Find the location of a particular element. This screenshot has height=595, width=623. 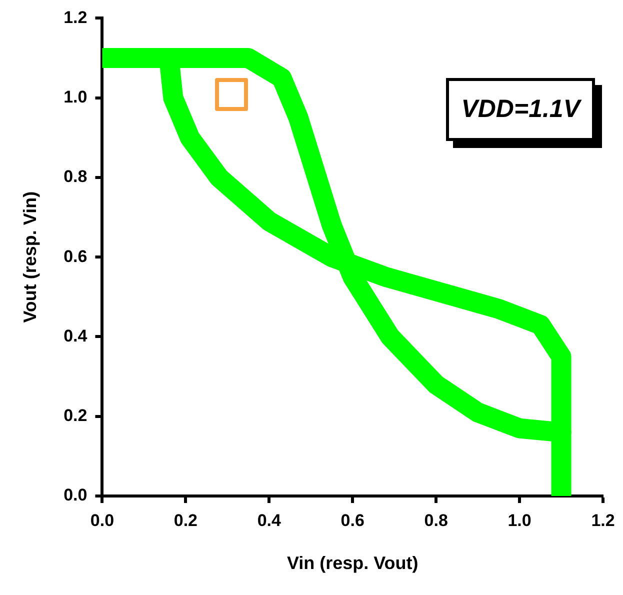

x-tick-label: 0.6 is located at coordinates (352, 520).